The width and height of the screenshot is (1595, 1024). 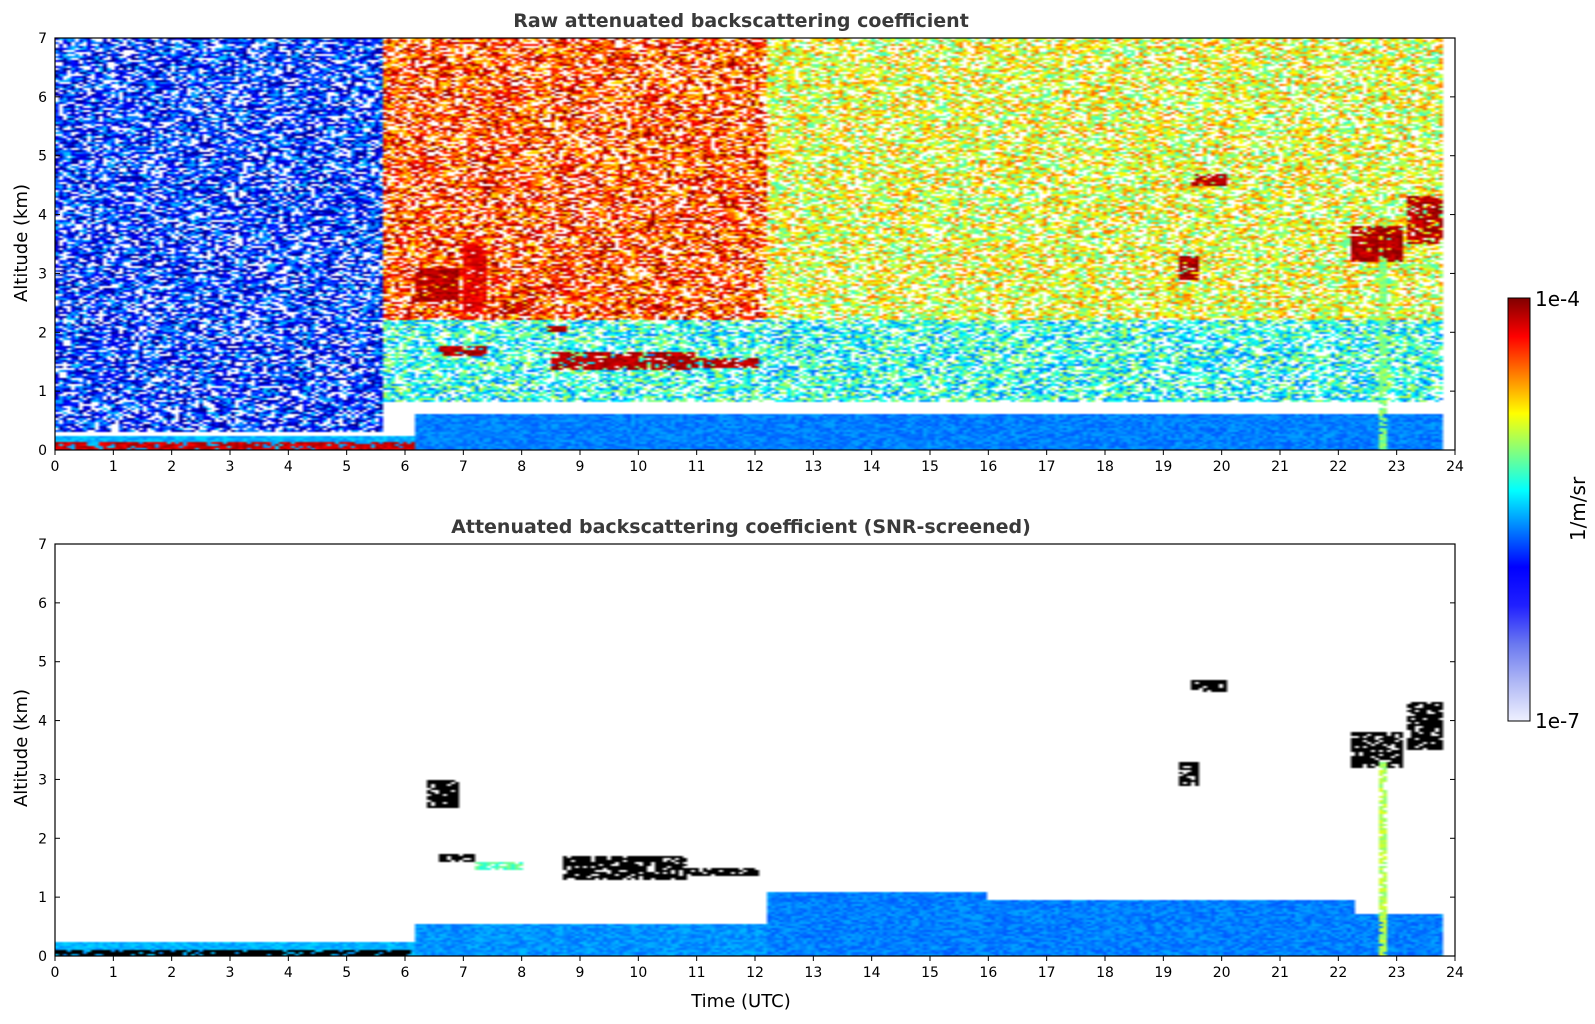 What do you see at coordinates (740, 1001) in the screenshot?
I see `screened-panel-xlabel: Time (UTC)` at bounding box center [740, 1001].